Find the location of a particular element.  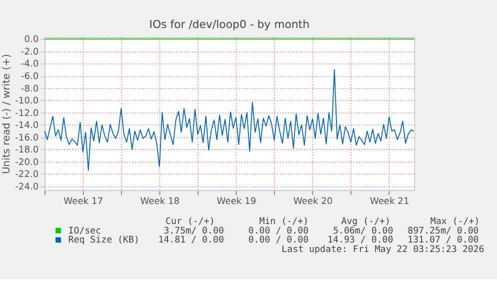

text: Max (-/+) is located at coordinates (455, 221).